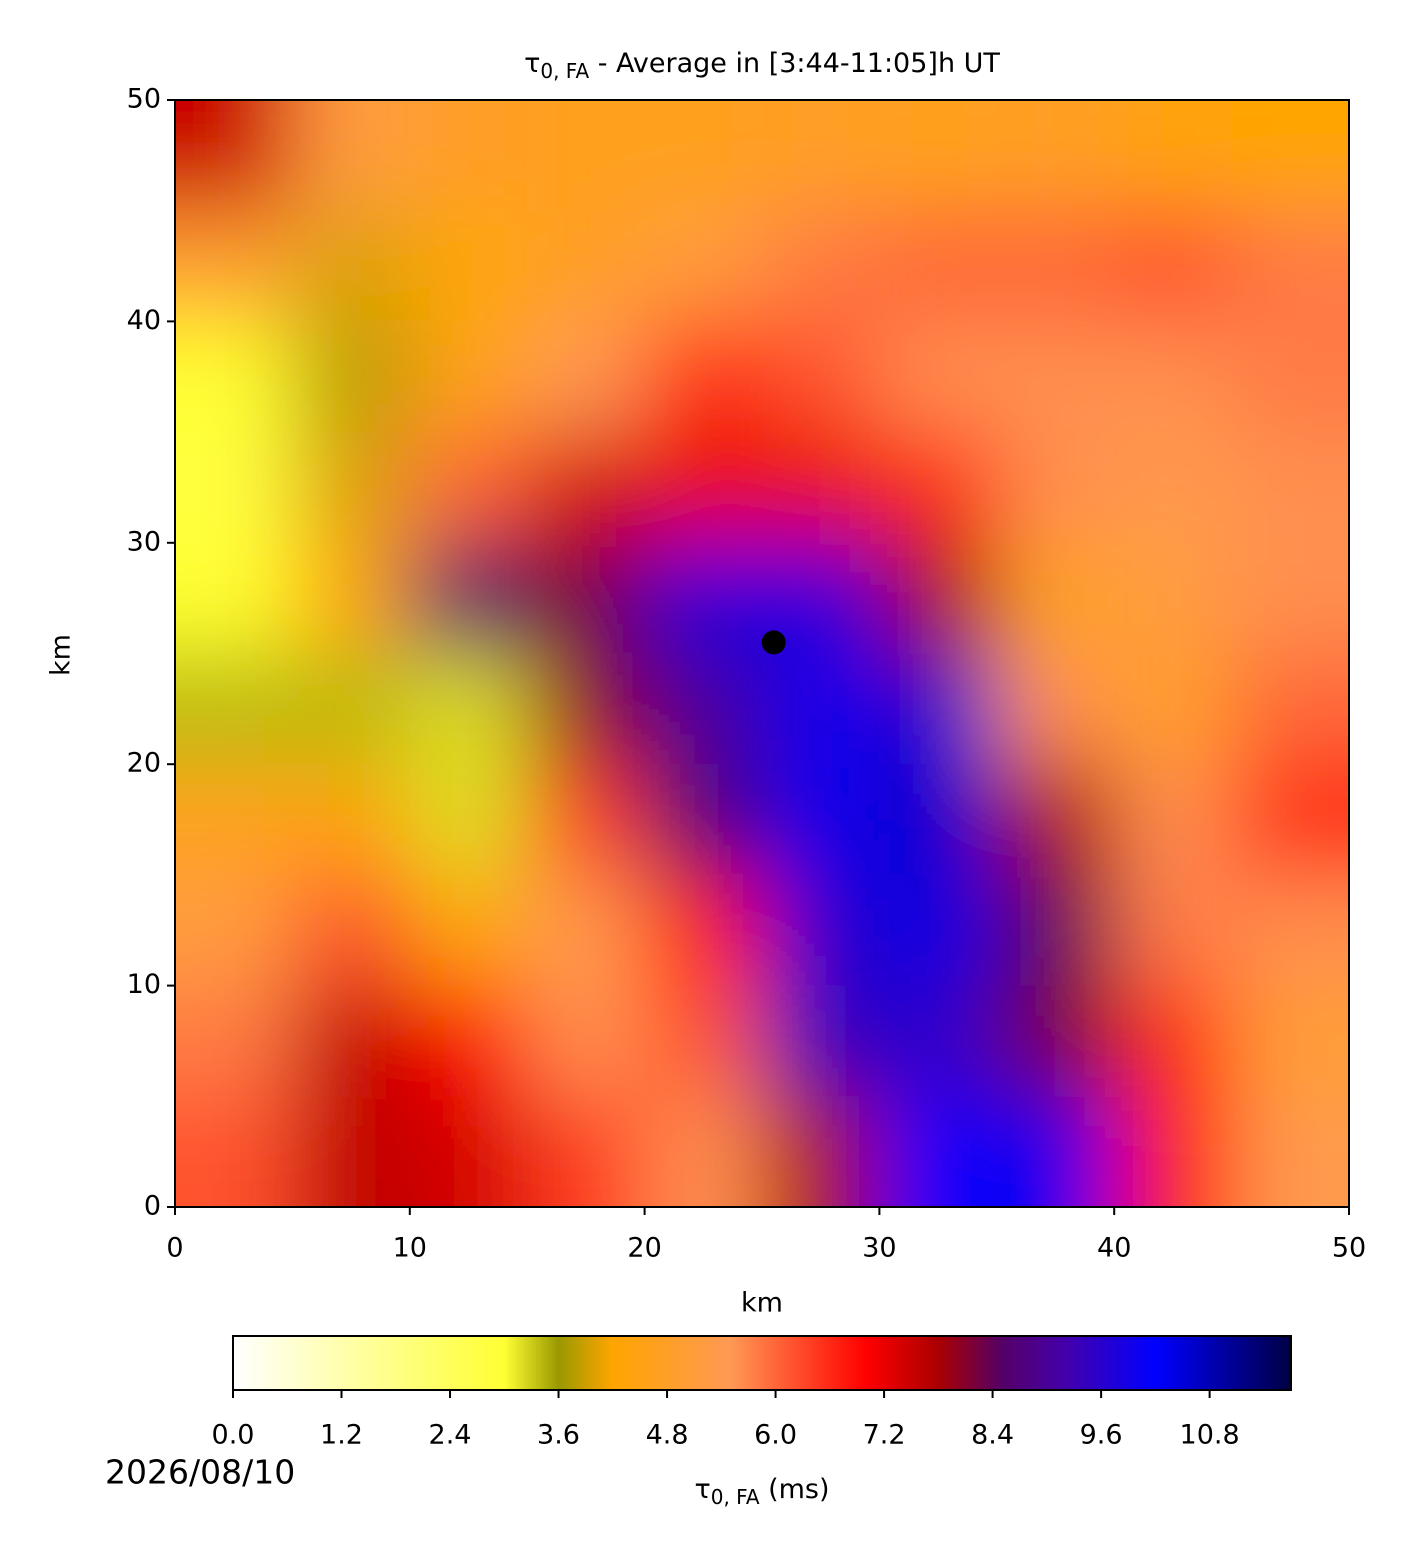 The height and width of the screenshot is (1560, 1418). What do you see at coordinates (532, 63) in the screenshot?
I see `title-symbol: τ` at bounding box center [532, 63].